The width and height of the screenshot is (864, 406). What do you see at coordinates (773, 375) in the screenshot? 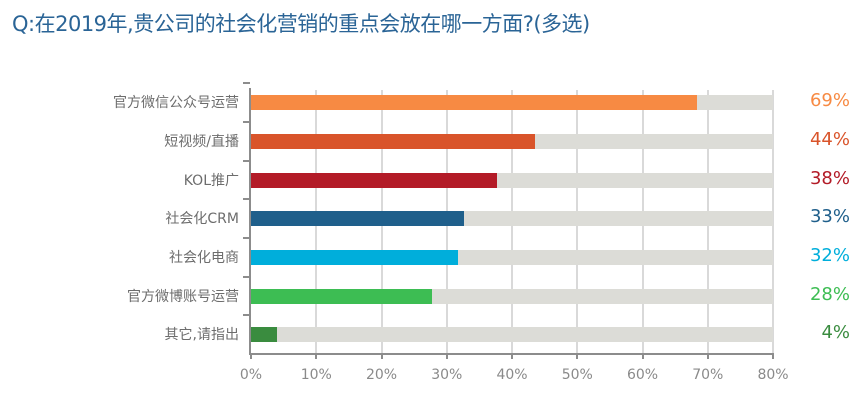
I see `x-tick-label: 80%` at bounding box center [773, 375].